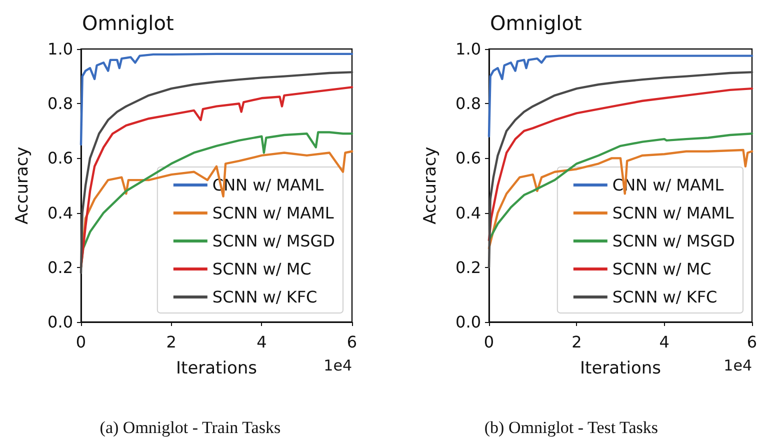  Describe the element at coordinates (190, 427) in the screenshot. I see `text: (a) Omniglot - Train Tasks` at that location.